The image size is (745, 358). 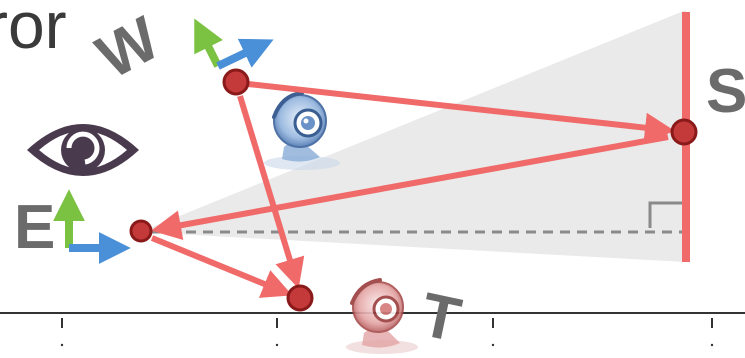 I want to click on vector-e-to-t, so click(x=221, y=266).